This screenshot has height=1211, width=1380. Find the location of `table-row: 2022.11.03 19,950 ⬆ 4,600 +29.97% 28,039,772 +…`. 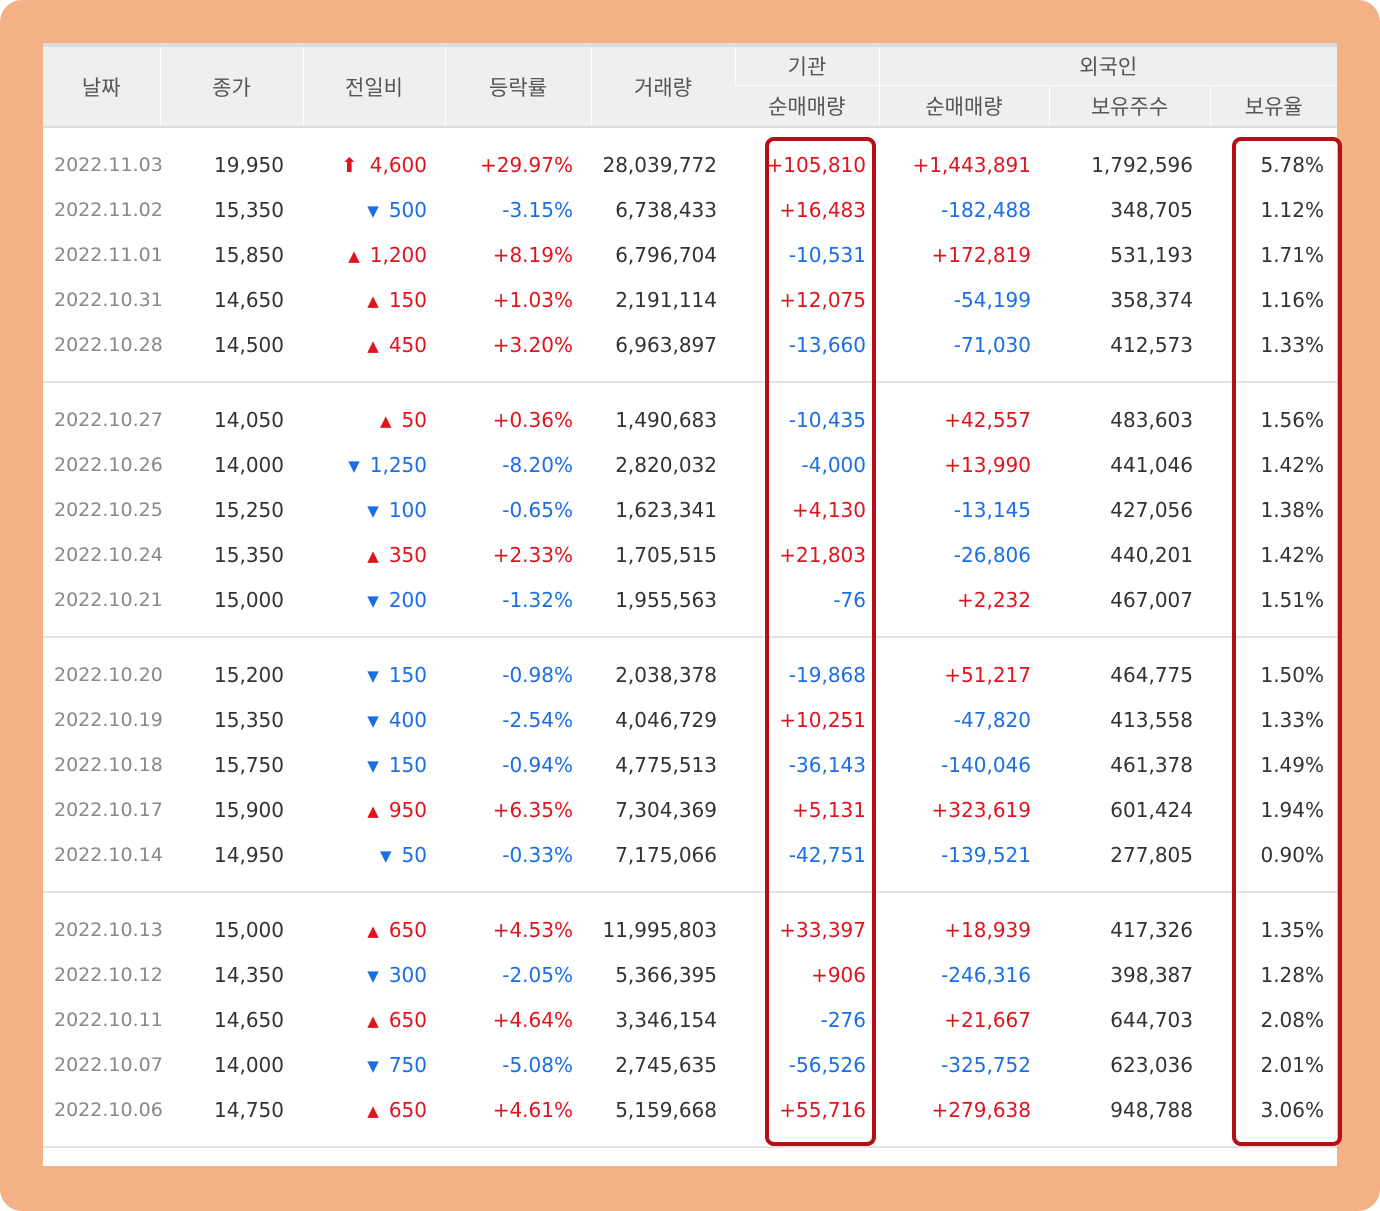

table-row: 2022.11.03 19,950 ⬆ 4,600 +29.97% 28,039,772 +… is located at coordinates (690, 157).